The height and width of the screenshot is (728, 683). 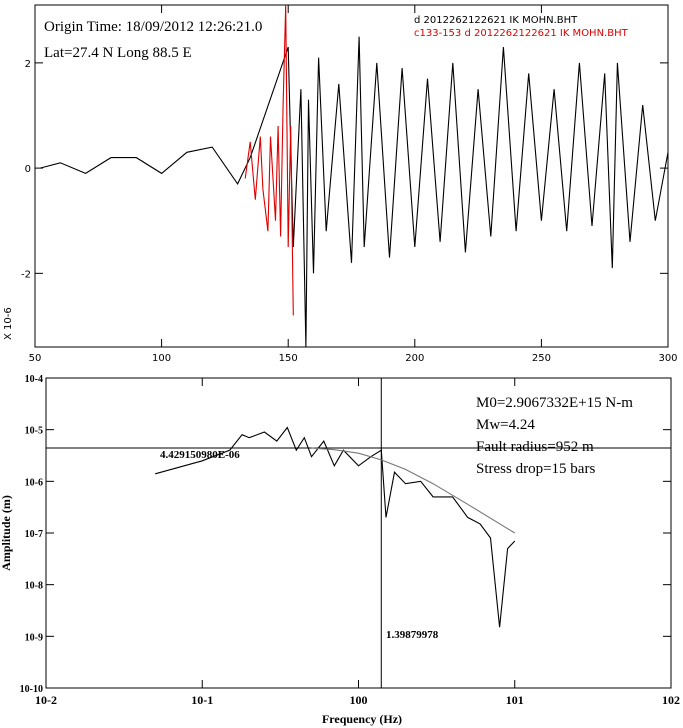 What do you see at coordinates (202, 700) in the screenshot?
I see `x-tick-label: 10-1` at bounding box center [202, 700].